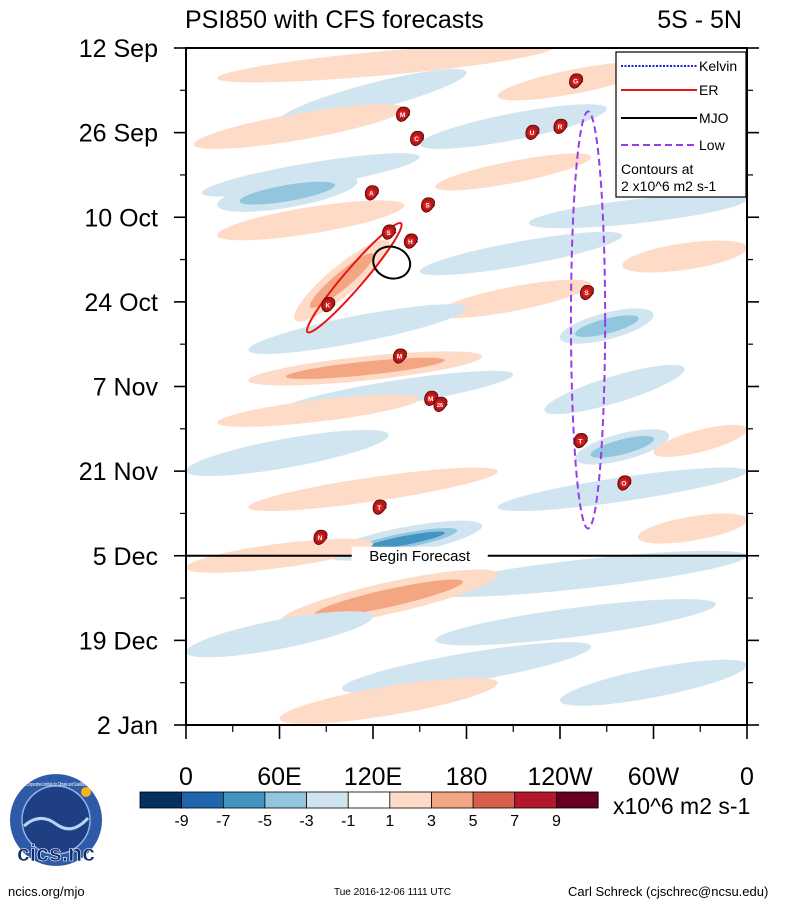  I want to click on storm-letter: M, so click(402, 115).